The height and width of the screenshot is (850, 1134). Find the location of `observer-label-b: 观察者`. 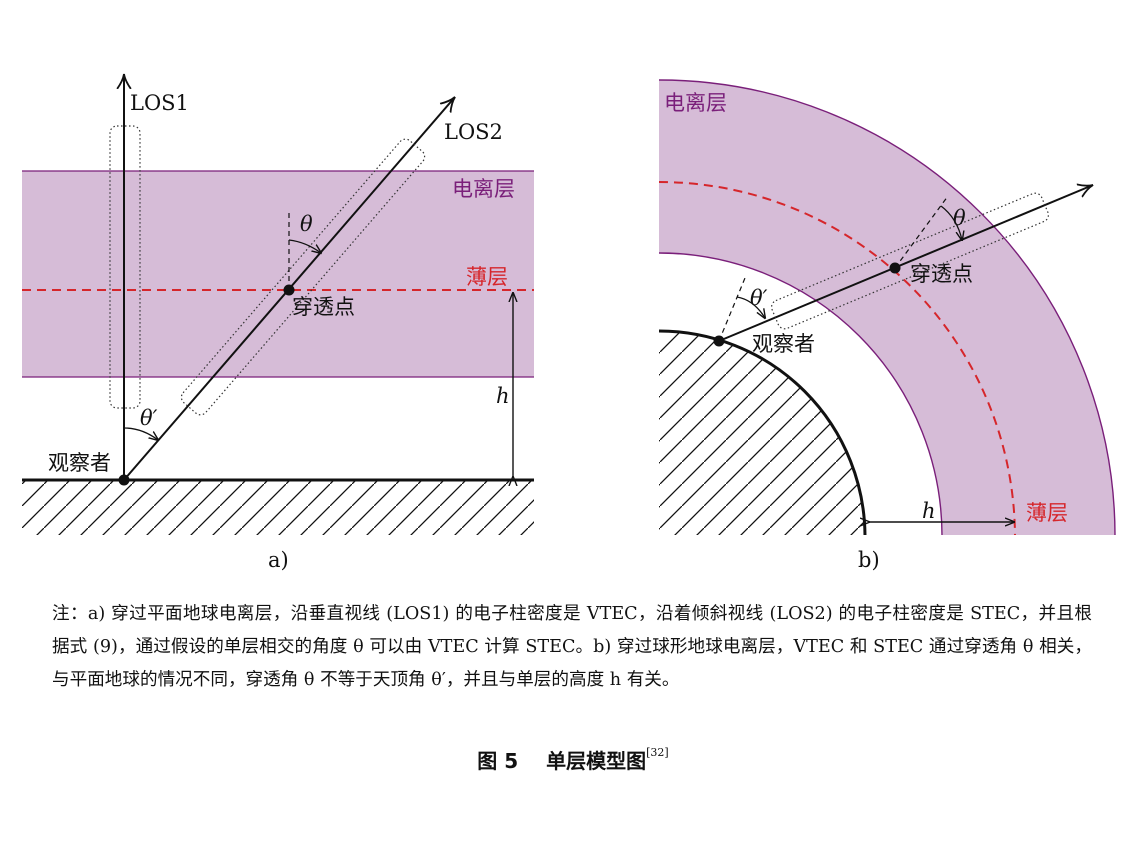

observer-label-b: 观察者 is located at coordinates (783, 344).